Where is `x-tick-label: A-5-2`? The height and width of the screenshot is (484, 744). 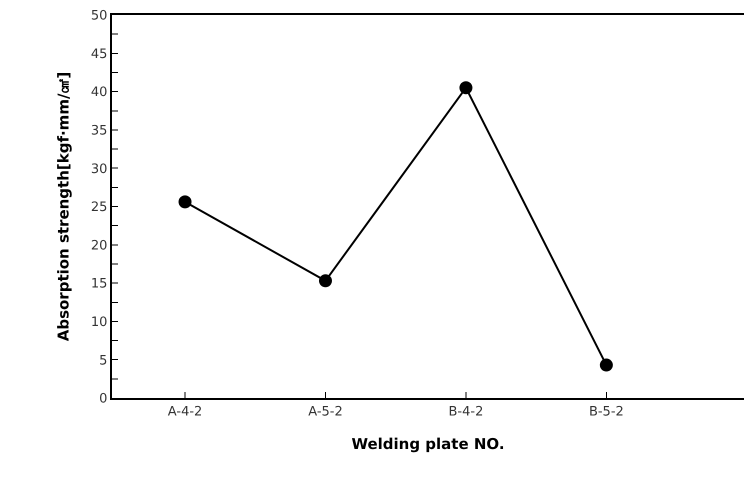 x-tick-label: A-5-2 is located at coordinates (325, 412).